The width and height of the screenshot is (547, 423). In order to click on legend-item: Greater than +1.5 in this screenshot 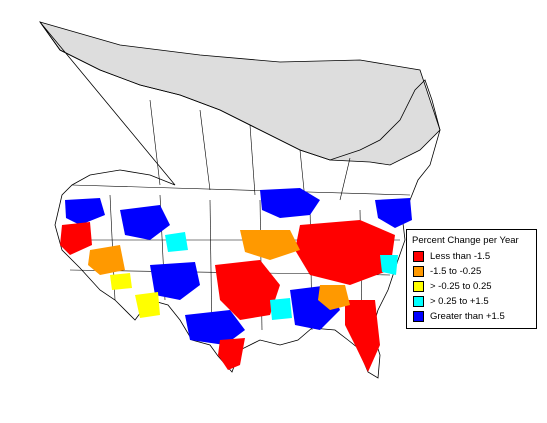, I will do `click(459, 316)`.